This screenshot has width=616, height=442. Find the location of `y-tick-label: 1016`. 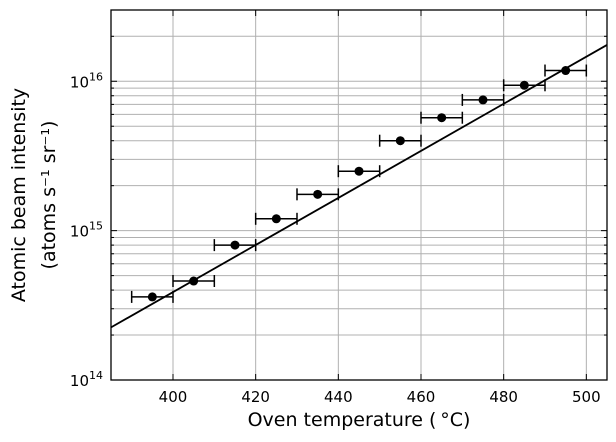

y-tick-label: 1016 is located at coordinates (86, 80).